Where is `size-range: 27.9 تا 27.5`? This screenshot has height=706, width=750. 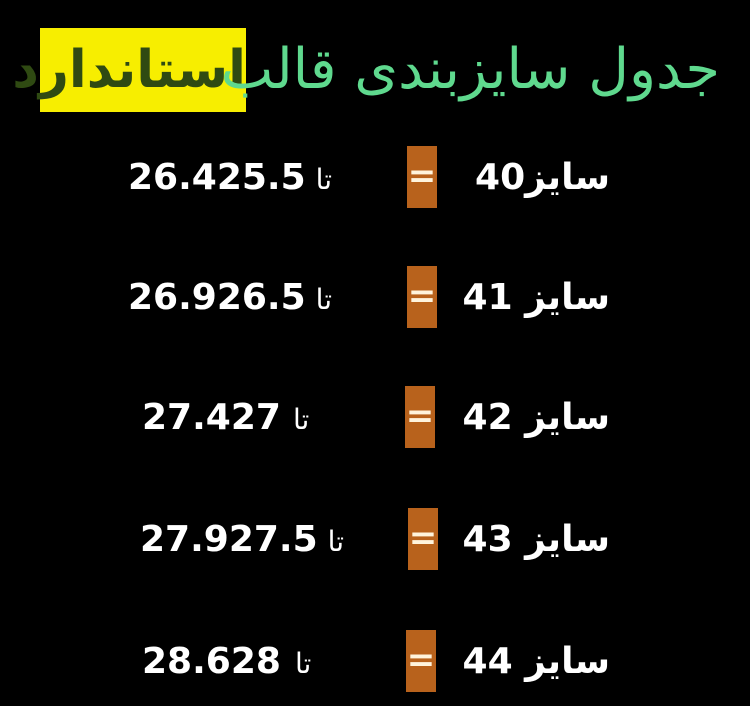 size-range: 27.9 تا 27.5 is located at coordinates (247, 541).